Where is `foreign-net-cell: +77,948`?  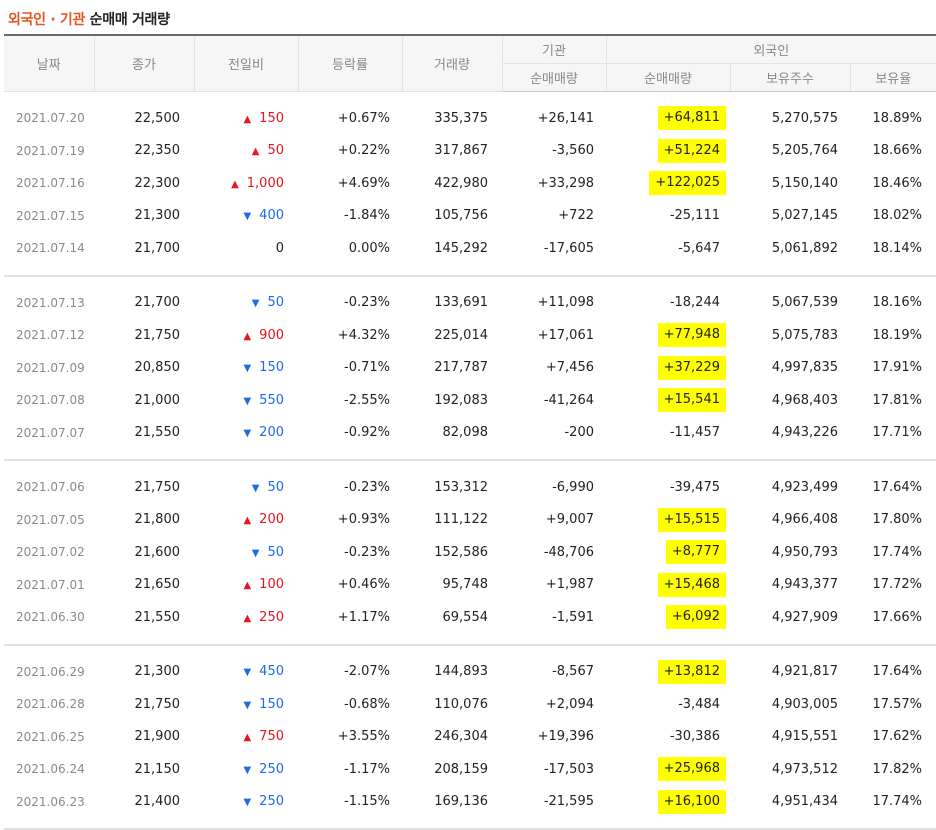 foreign-net-cell: +77,948 is located at coordinates (668, 335).